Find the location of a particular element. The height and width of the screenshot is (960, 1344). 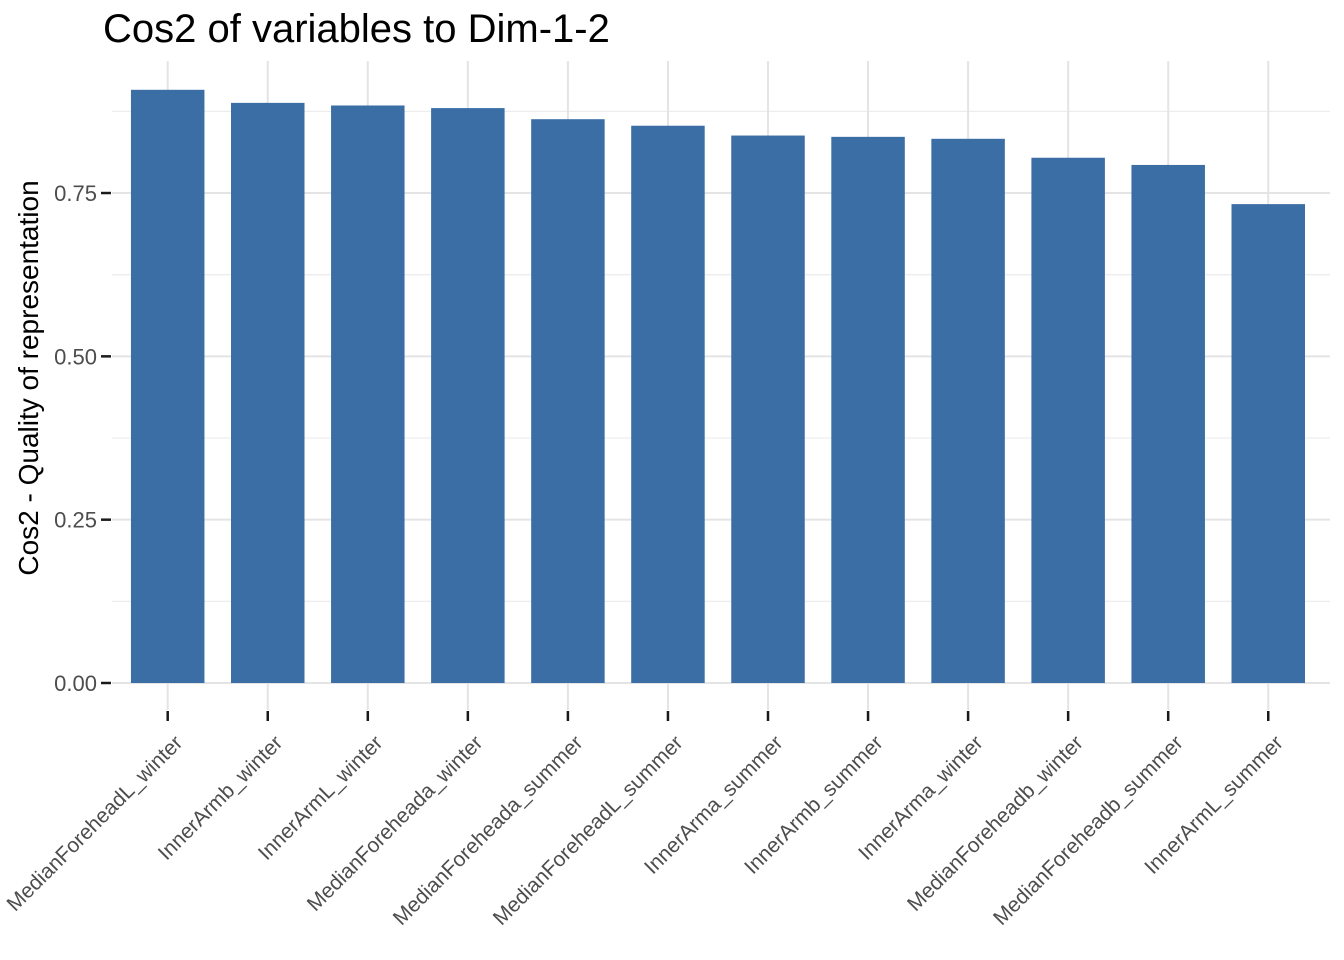

bar-MedianForeheada_summer is located at coordinates (568, 401).